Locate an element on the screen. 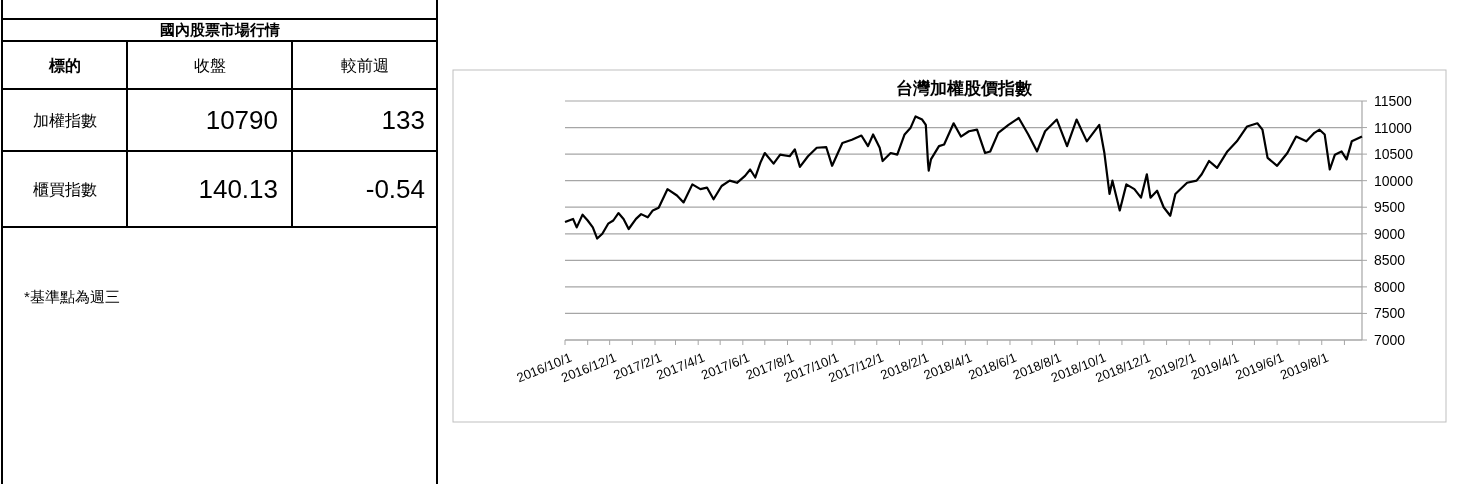  y-tick-label: 10000 is located at coordinates (1394, 180).